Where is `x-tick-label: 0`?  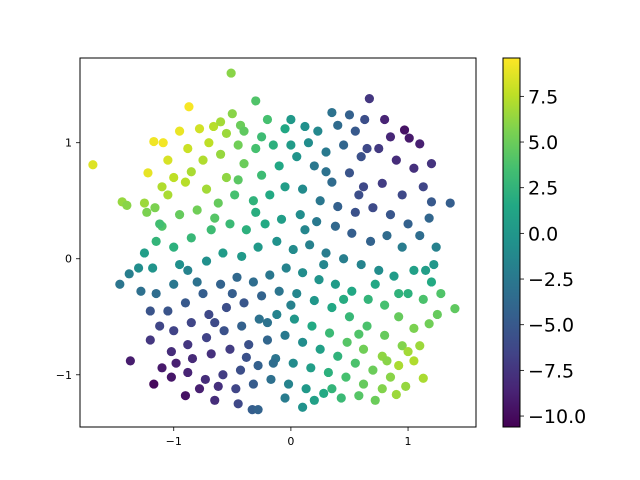
x-tick-label: 0 is located at coordinates (290, 441).